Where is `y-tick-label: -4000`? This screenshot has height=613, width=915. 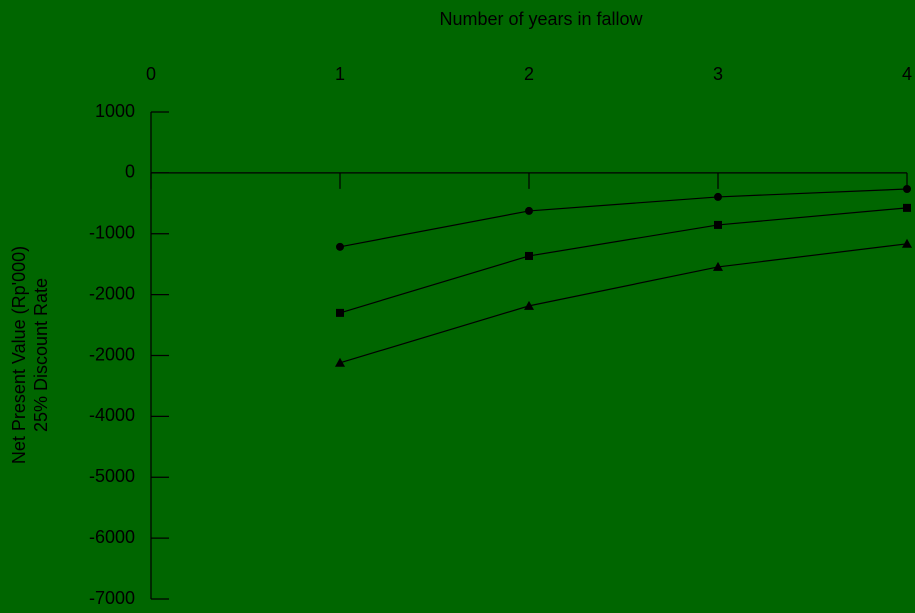 y-tick-label: -4000 is located at coordinates (112, 415).